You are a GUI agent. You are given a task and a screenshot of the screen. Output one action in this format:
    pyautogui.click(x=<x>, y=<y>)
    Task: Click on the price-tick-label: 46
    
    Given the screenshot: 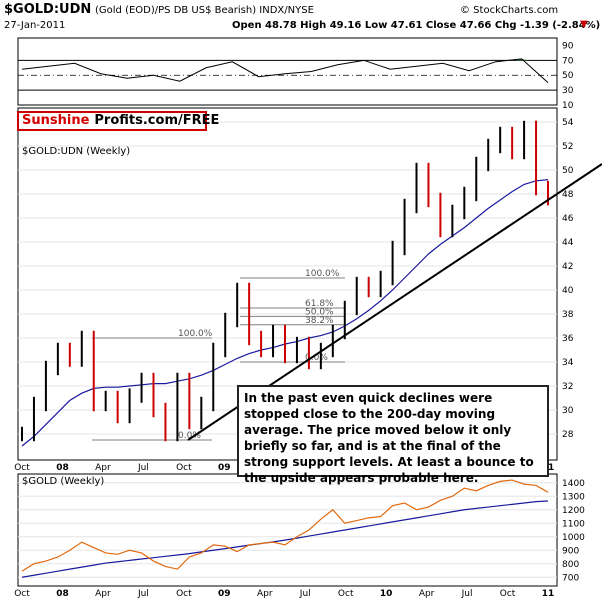 What is the action you would take?
    pyautogui.click(x=568, y=219)
    